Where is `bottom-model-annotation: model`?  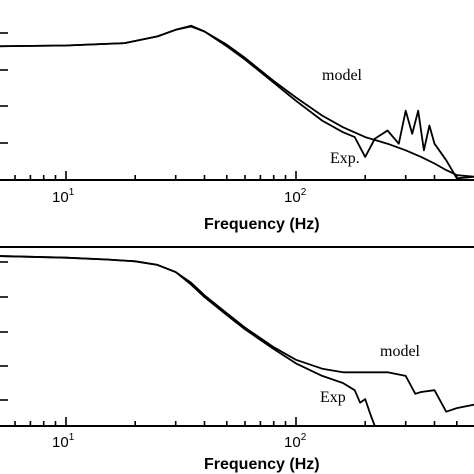 bottom-model-annotation: model is located at coordinates (400, 351).